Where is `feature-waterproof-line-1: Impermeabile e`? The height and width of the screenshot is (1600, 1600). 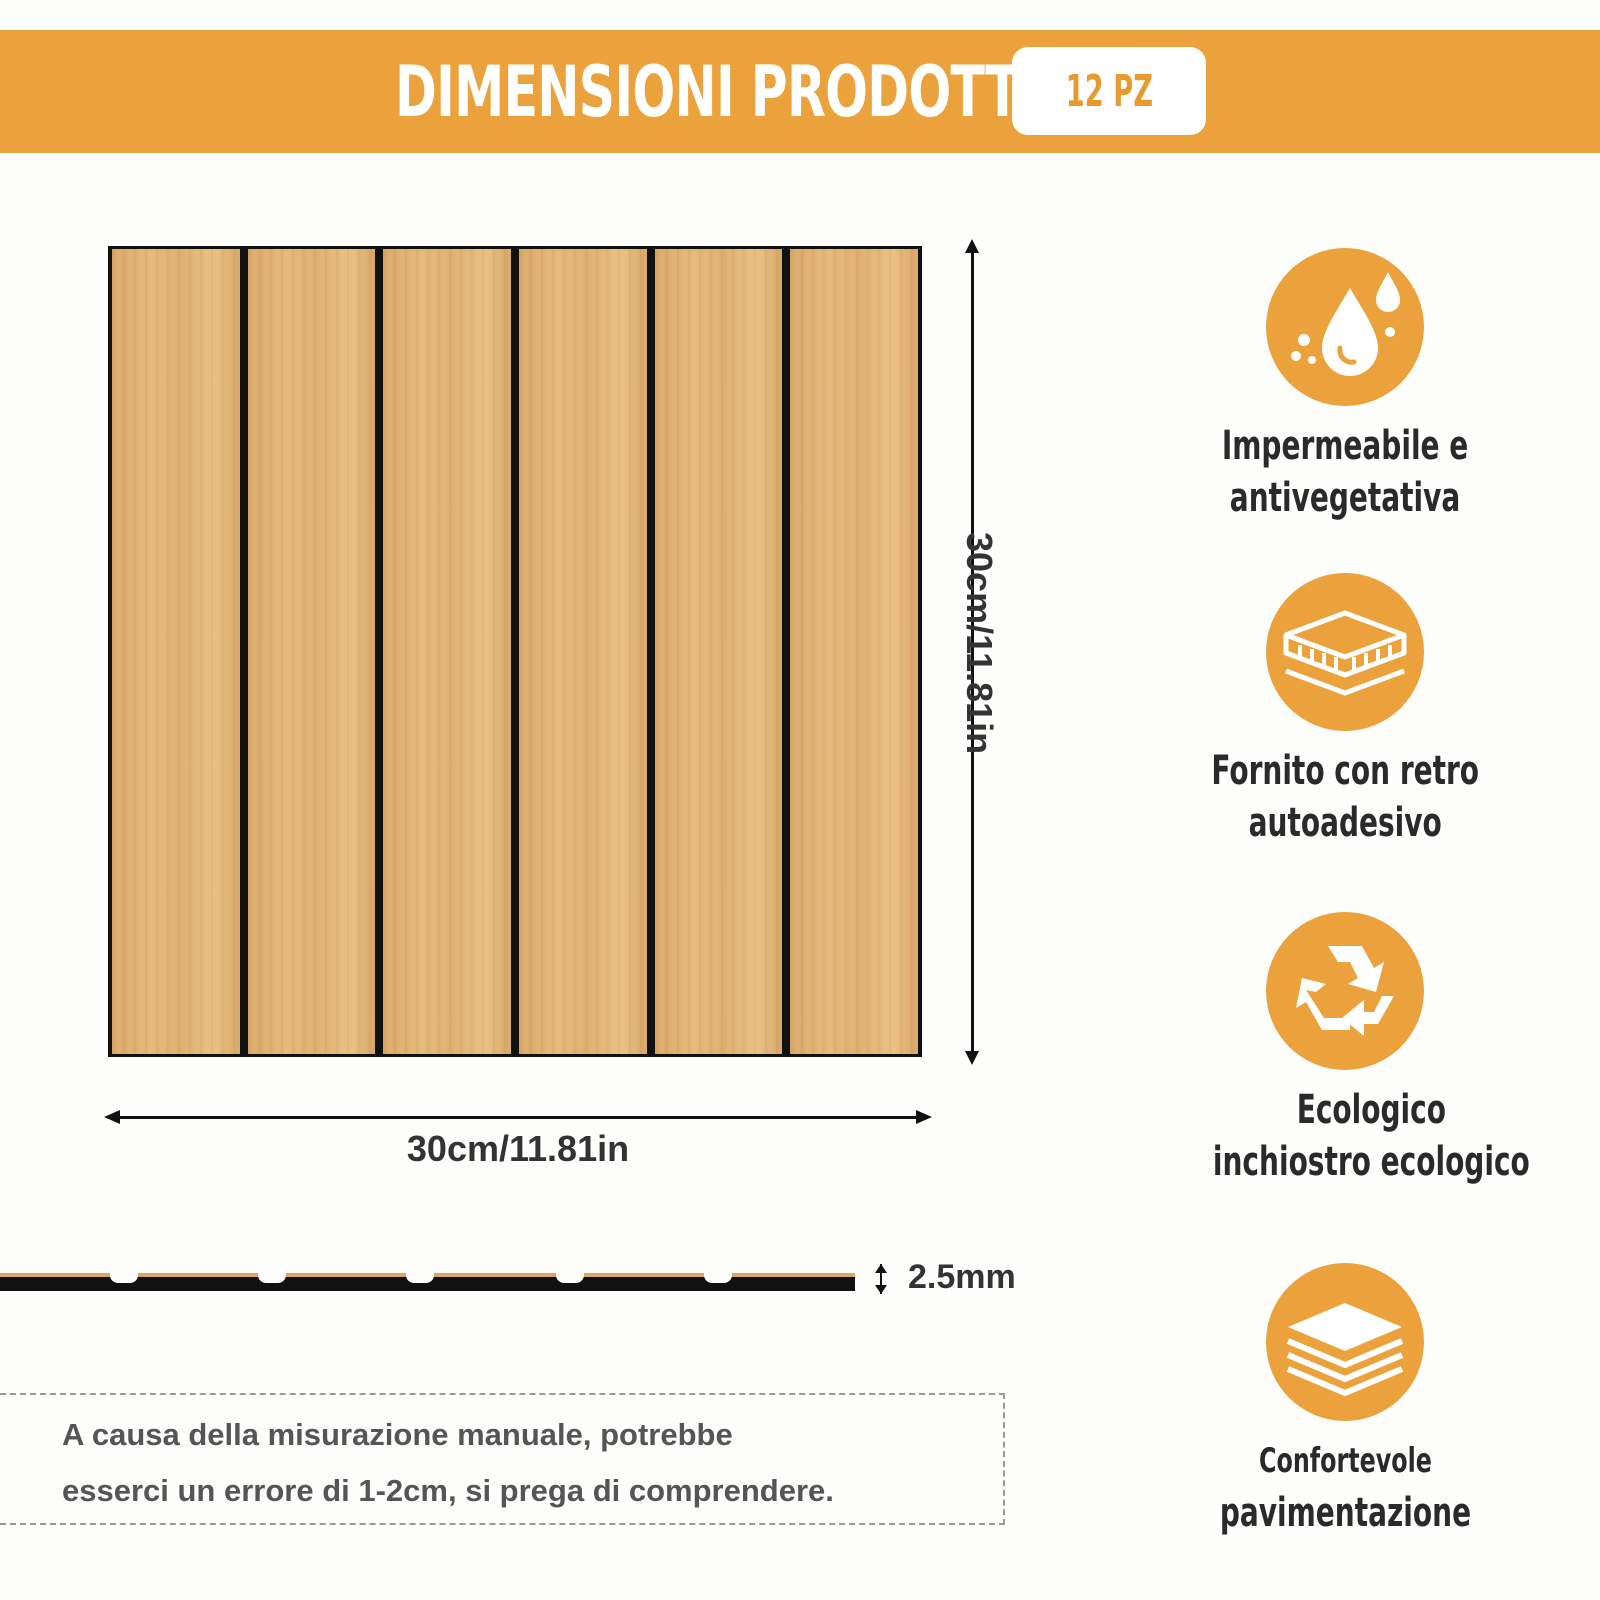
feature-waterproof-line-1: Impermeabile e is located at coordinates (1345, 446).